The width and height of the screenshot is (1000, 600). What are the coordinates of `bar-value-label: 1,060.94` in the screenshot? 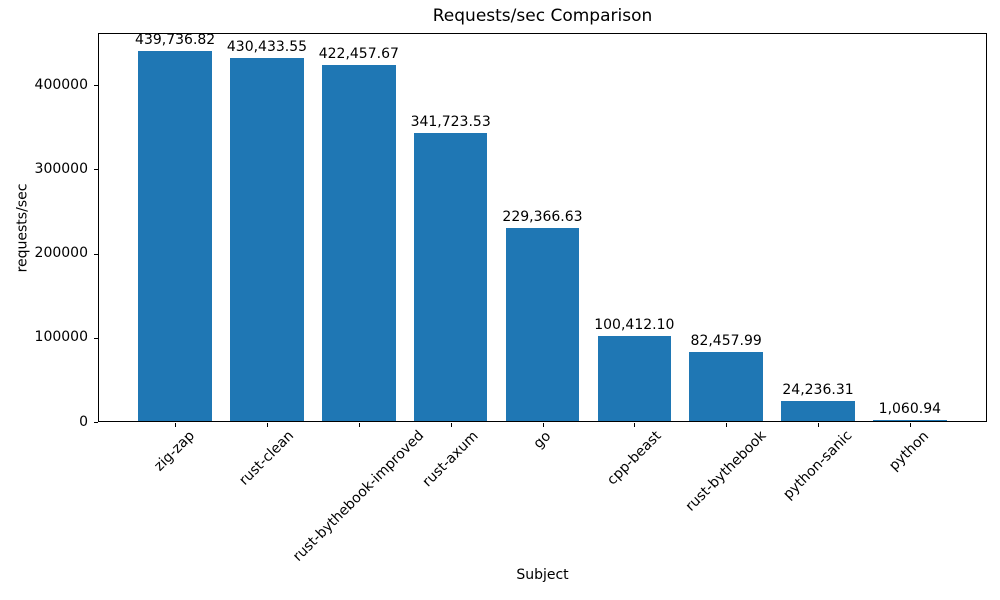 It's located at (910, 409).